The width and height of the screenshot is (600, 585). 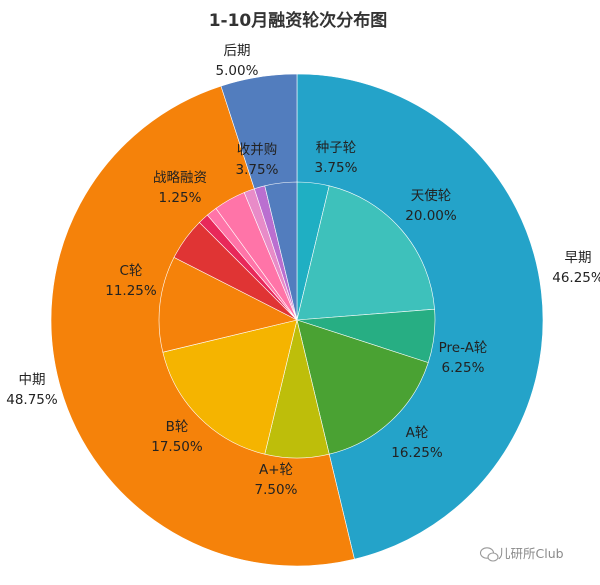 What do you see at coordinates (32, 380) in the screenshot?
I see `outer-label-1: 中期` at bounding box center [32, 380].